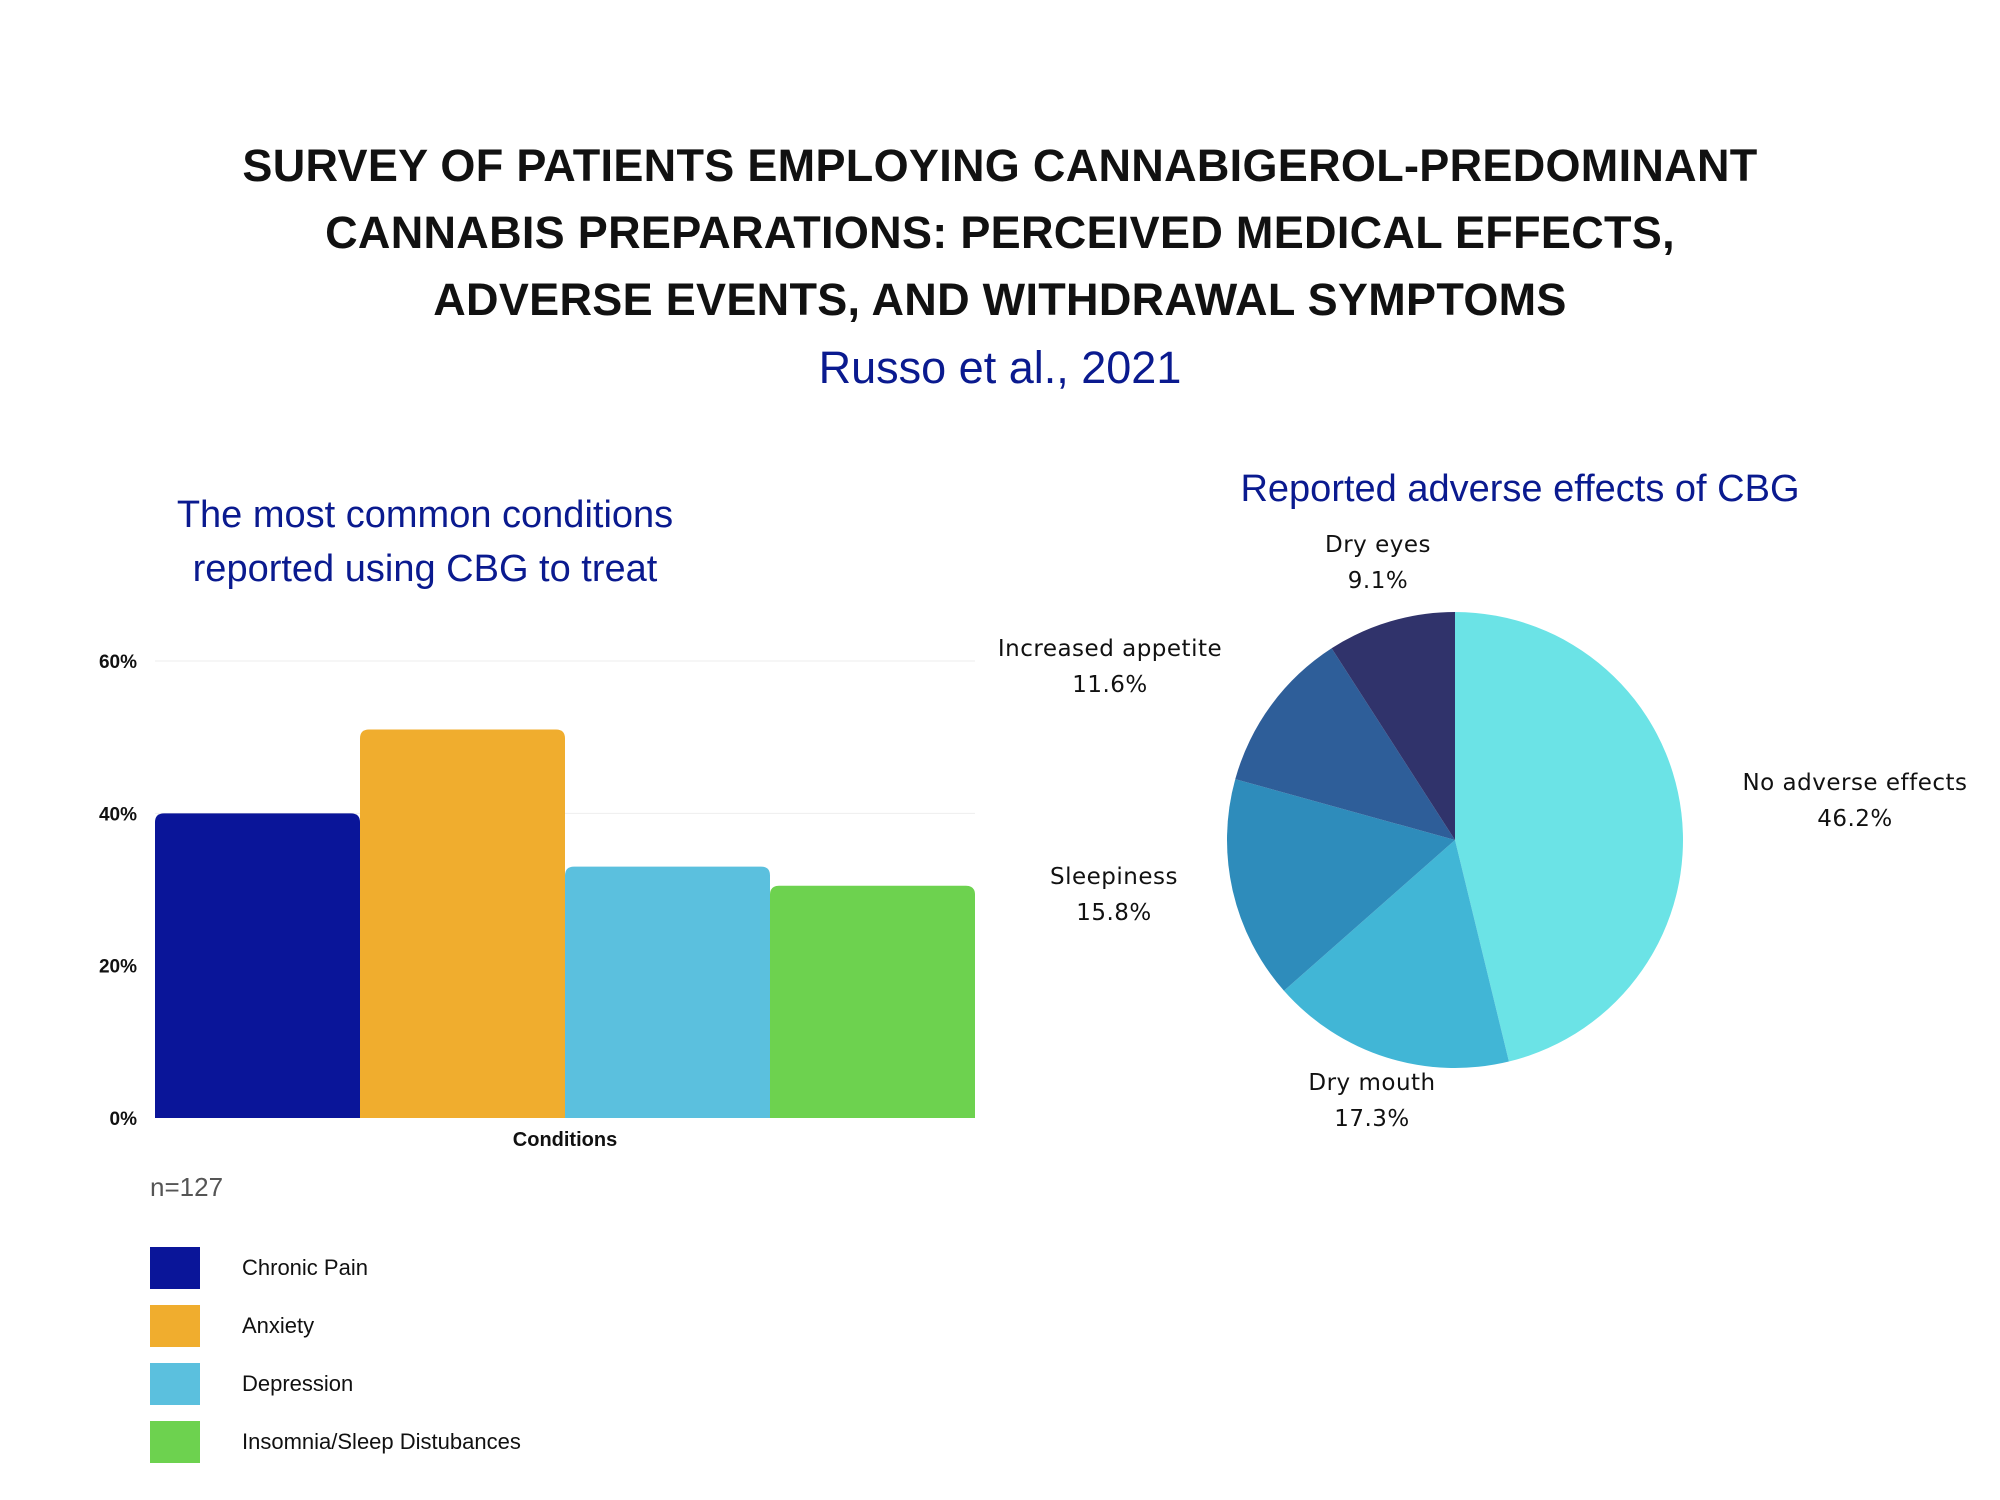 This screenshot has height=1500, width=2000. I want to click on pie-value-label: 9.1%, so click(1378, 581).